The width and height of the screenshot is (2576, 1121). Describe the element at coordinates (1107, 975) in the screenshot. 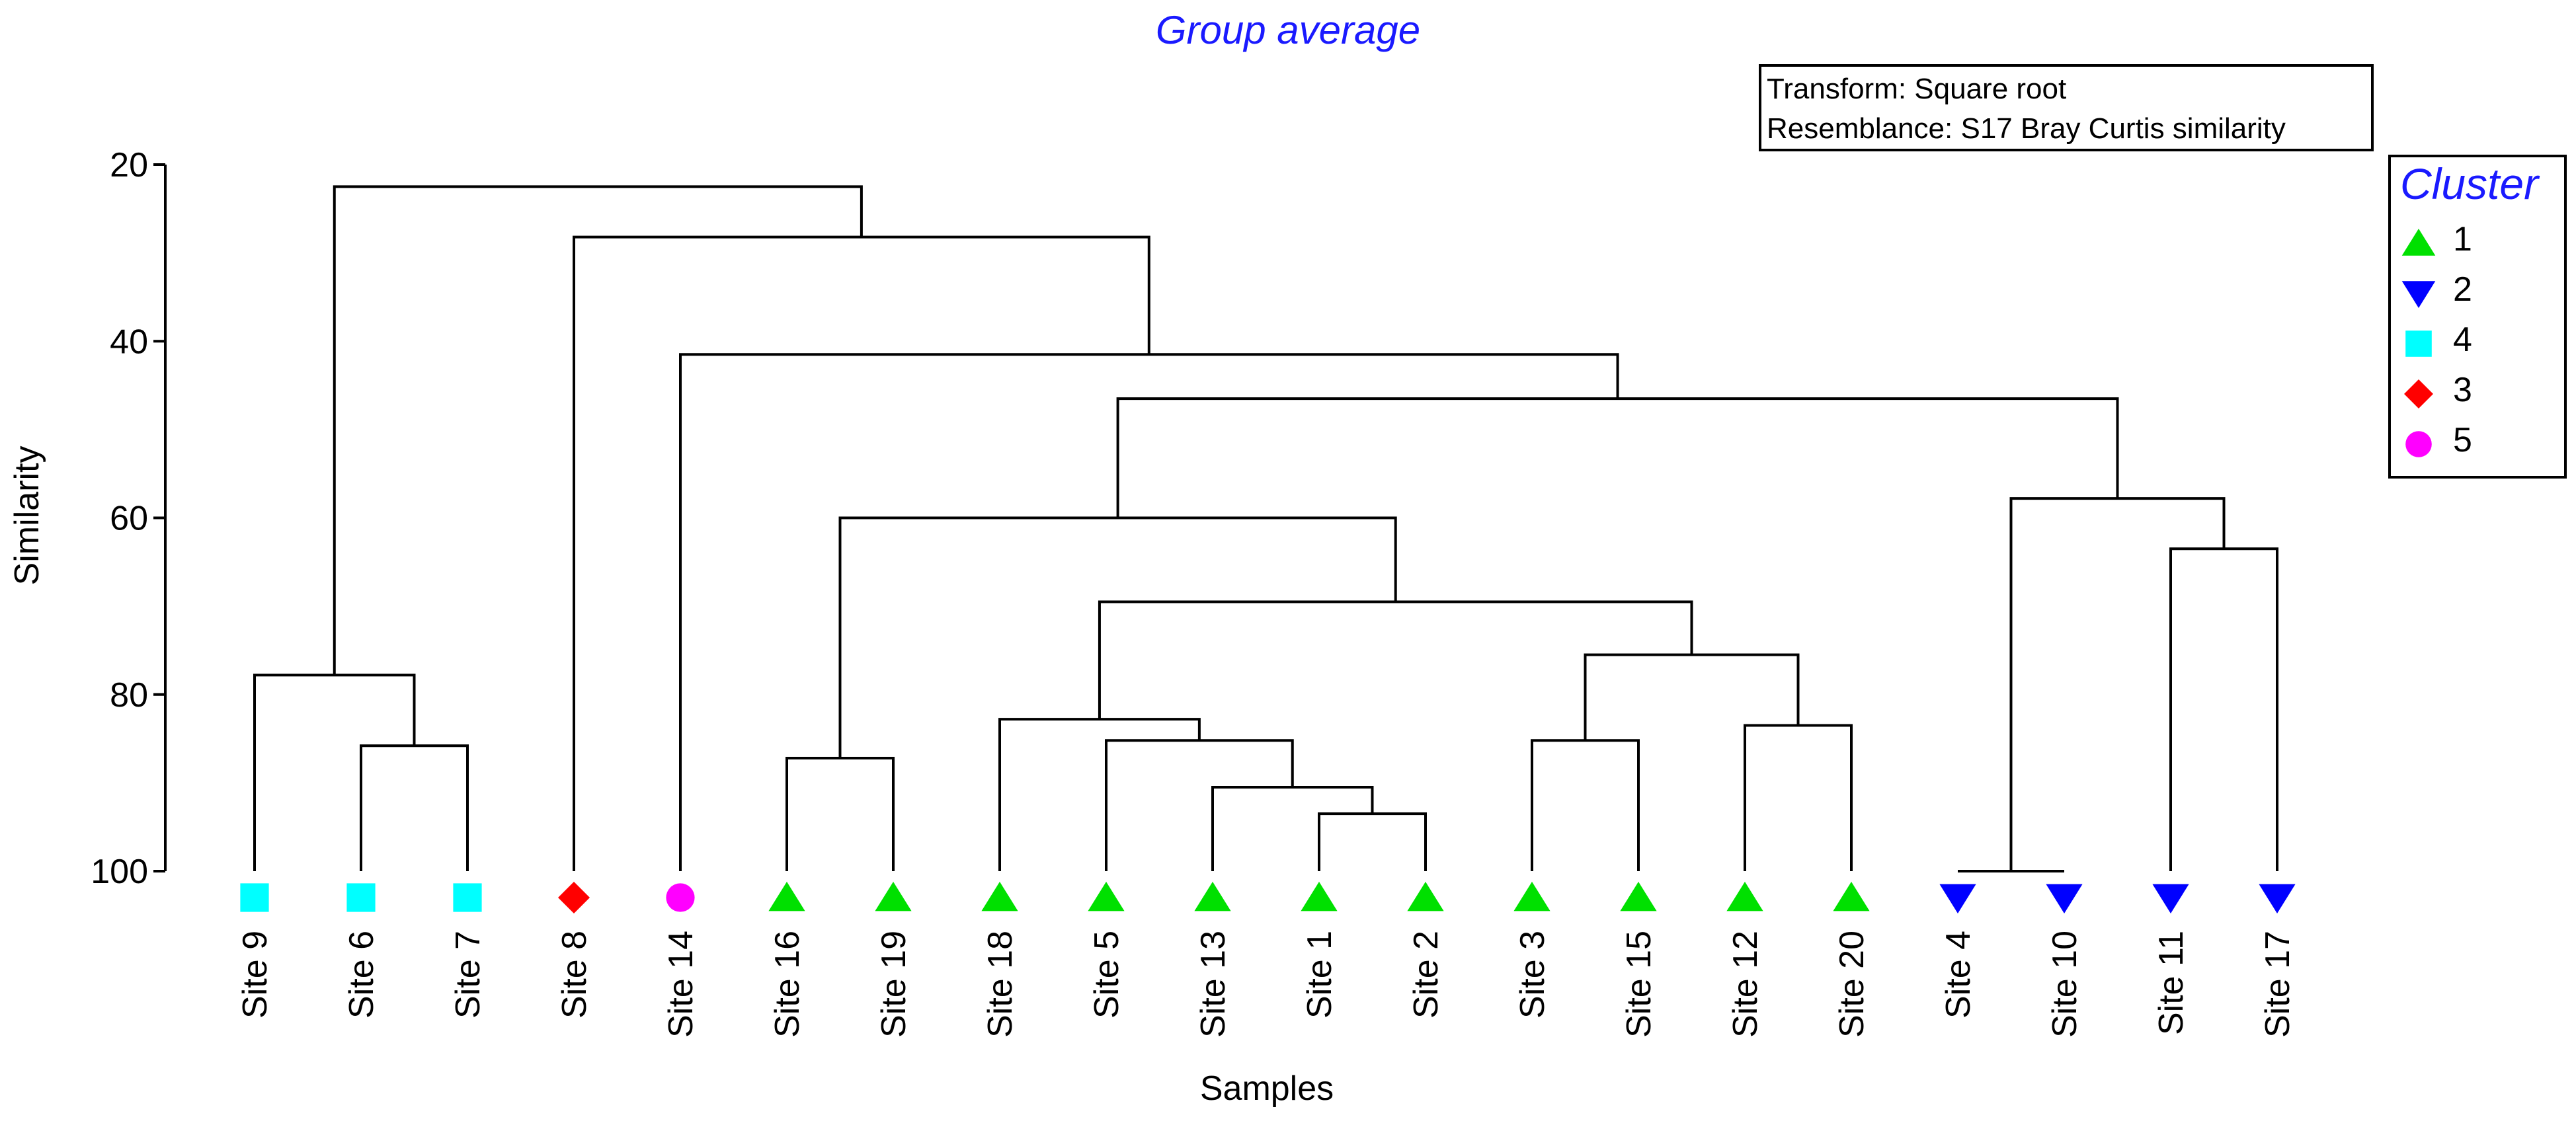

I see `leaf-label: Site 5` at that location.